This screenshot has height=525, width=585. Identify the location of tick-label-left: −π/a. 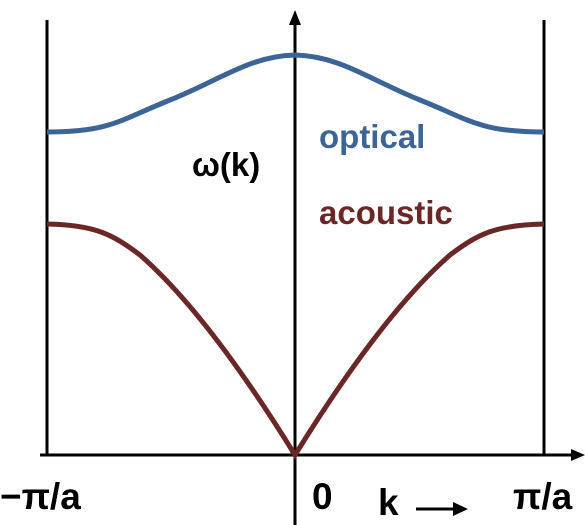
(40, 496).